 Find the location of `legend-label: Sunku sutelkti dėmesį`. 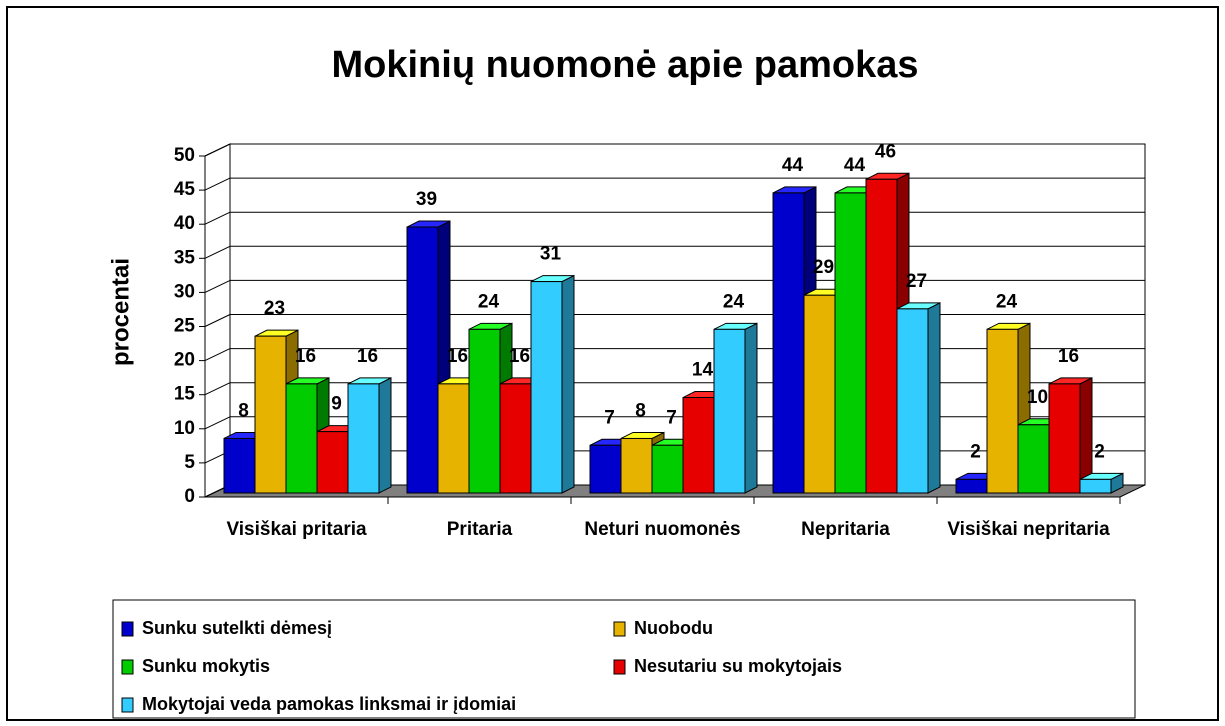

legend-label: Sunku sutelkti dėmesį is located at coordinates (237, 628).